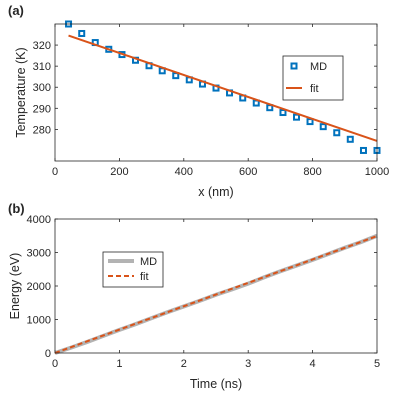 Image resolution: width=415 pixels, height=400 pixels. What do you see at coordinates (42, 67) in the screenshot?
I see `y-tick-label: 310` at bounding box center [42, 67].